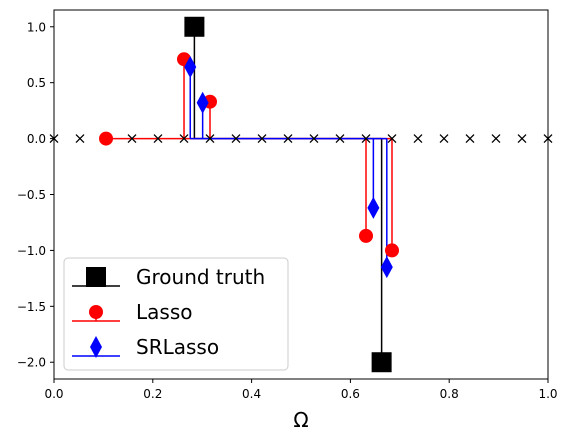 Image resolution: width=570 pixels, height=445 pixels. I want to click on y-tick-label: 1.0, so click(36, 27).